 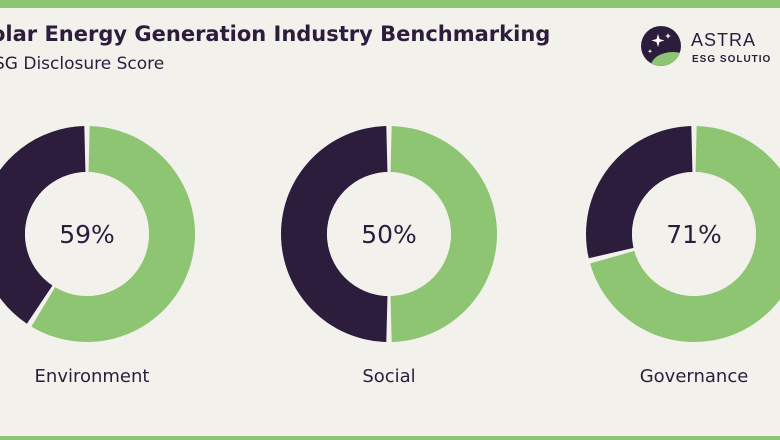 I want to click on page-subtitle: SG Disclosure Score, so click(x=82, y=64).